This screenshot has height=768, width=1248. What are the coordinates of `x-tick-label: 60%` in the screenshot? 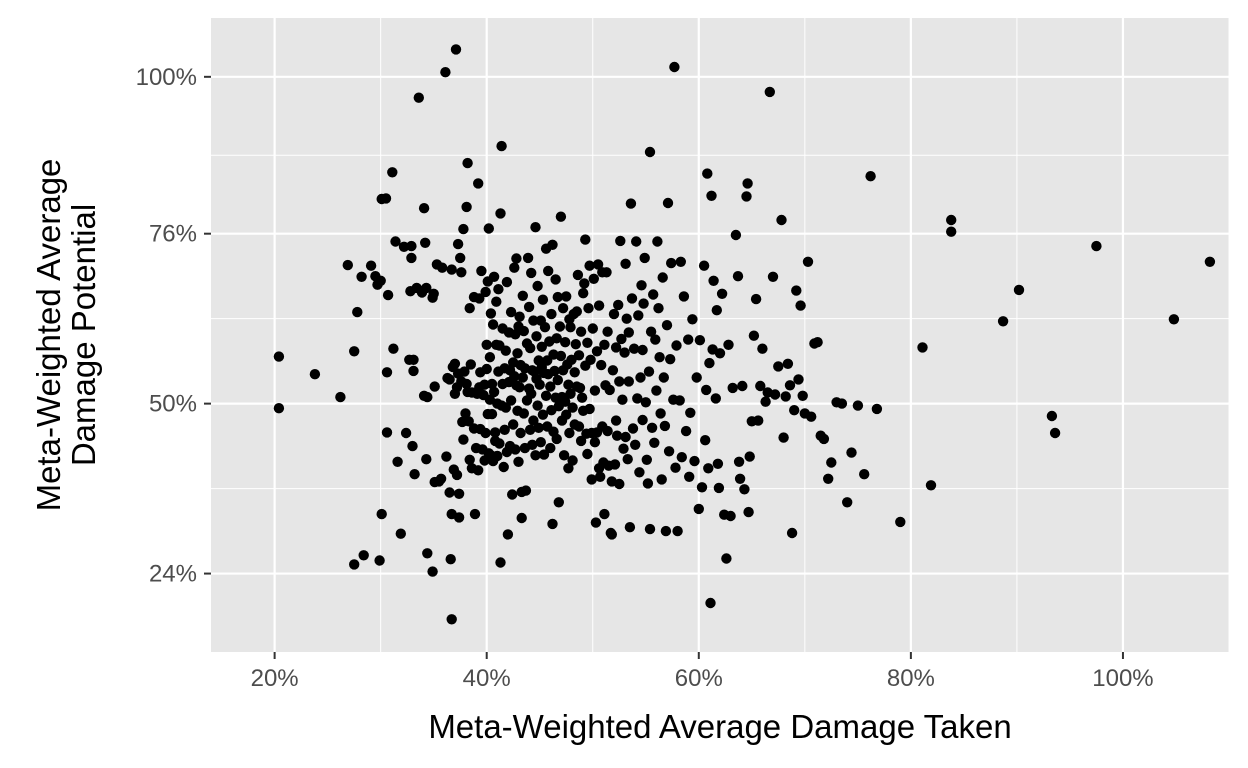 It's located at (699, 678).